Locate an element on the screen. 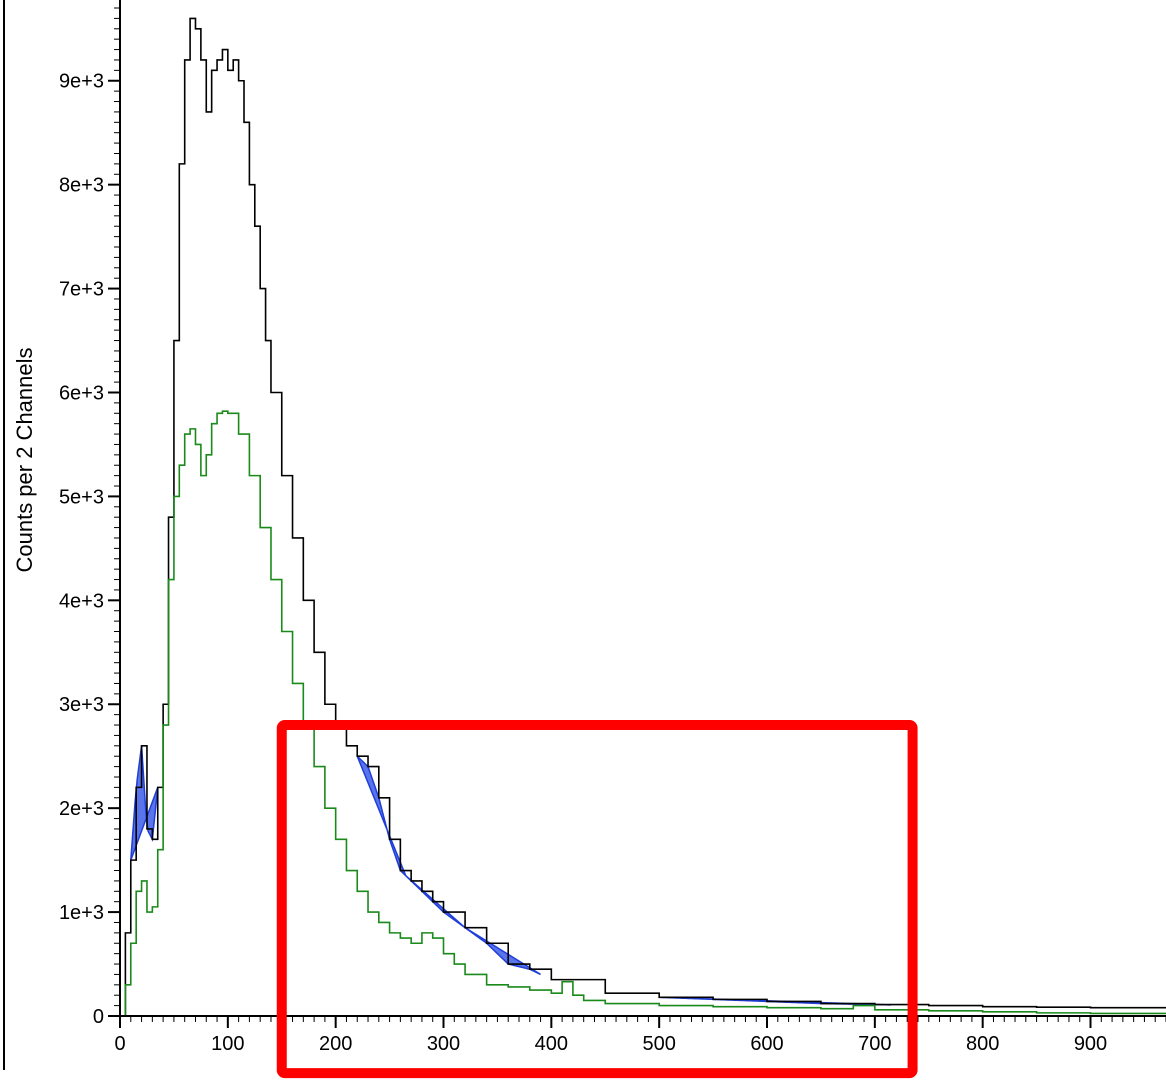  x-tick-label-800: 800 is located at coordinates (982, 1044).